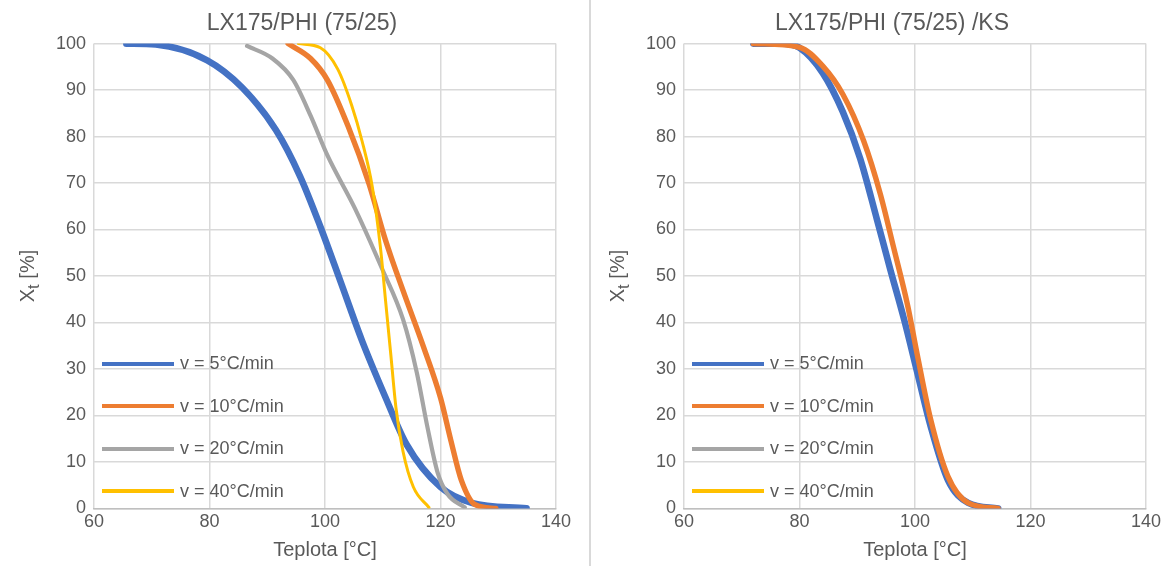  I want to click on chart-title: LX175/PHI (75/25), so click(302, 22).